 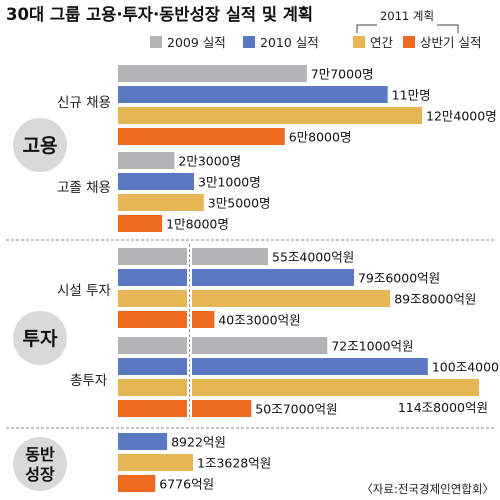 What do you see at coordinates (84, 103) in the screenshot?
I see `category-label-new-hires: 신규 채용` at bounding box center [84, 103].